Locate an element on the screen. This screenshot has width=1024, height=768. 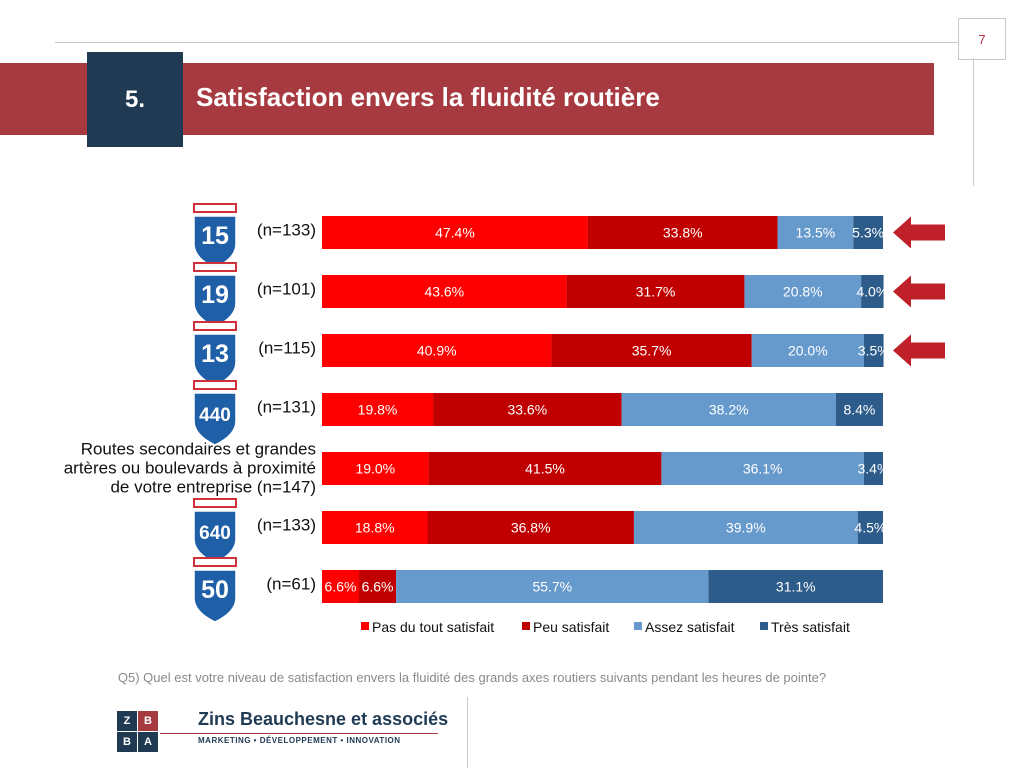
highway-shield-icon: 15 is located at coordinates (215, 236).